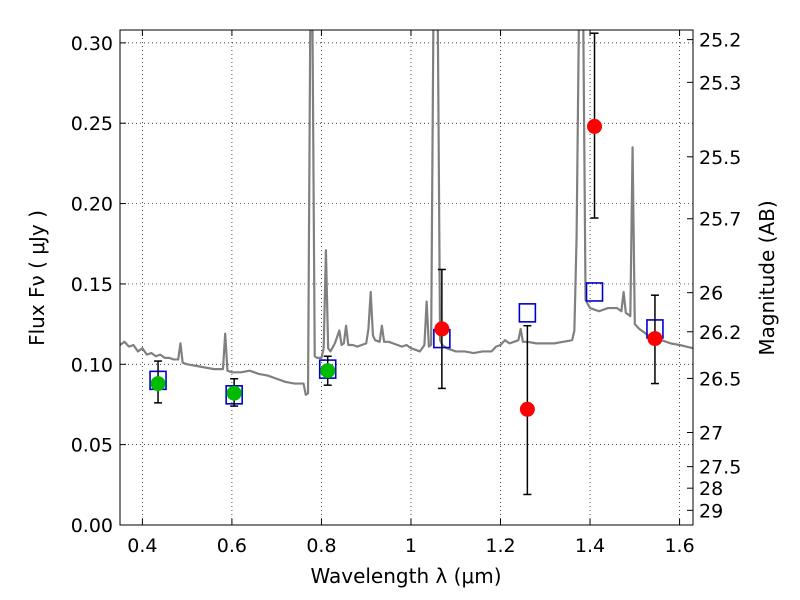  I want to click on mag-tick-label: 25.2, so click(720, 41).